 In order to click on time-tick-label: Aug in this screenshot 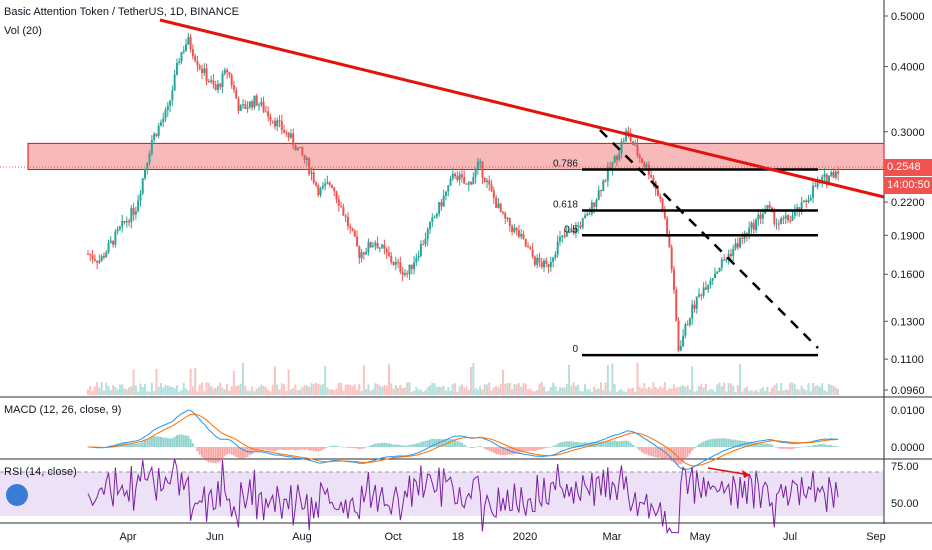, I will do `click(302, 537)`.